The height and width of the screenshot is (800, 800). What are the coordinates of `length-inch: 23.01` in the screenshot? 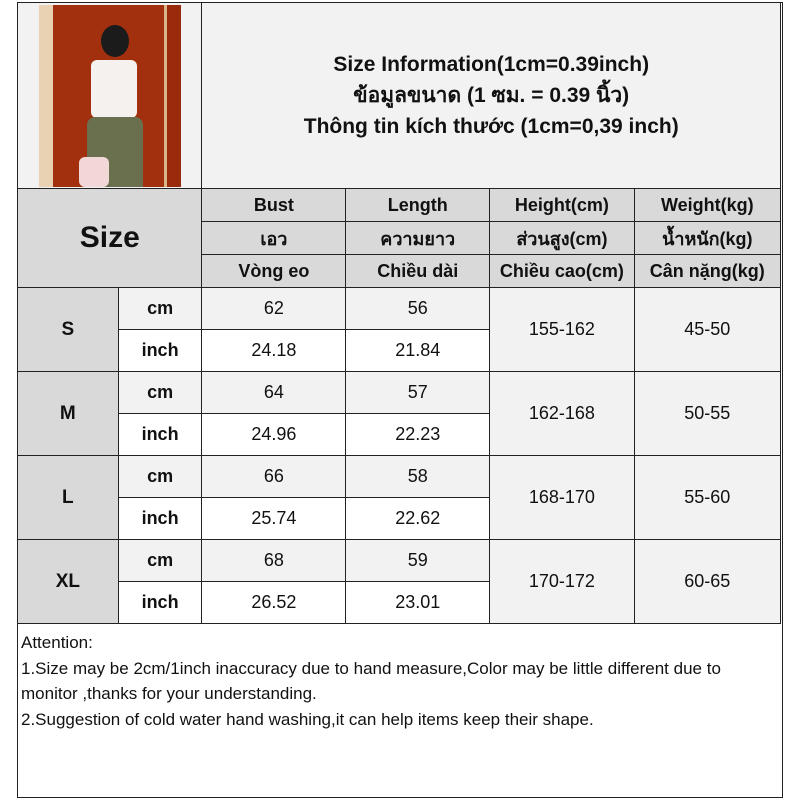 It's located at (418, 602).